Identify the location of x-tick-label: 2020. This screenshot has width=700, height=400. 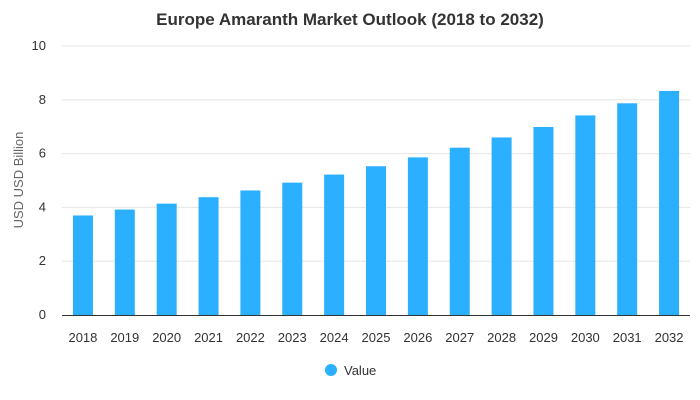
(166, 337).